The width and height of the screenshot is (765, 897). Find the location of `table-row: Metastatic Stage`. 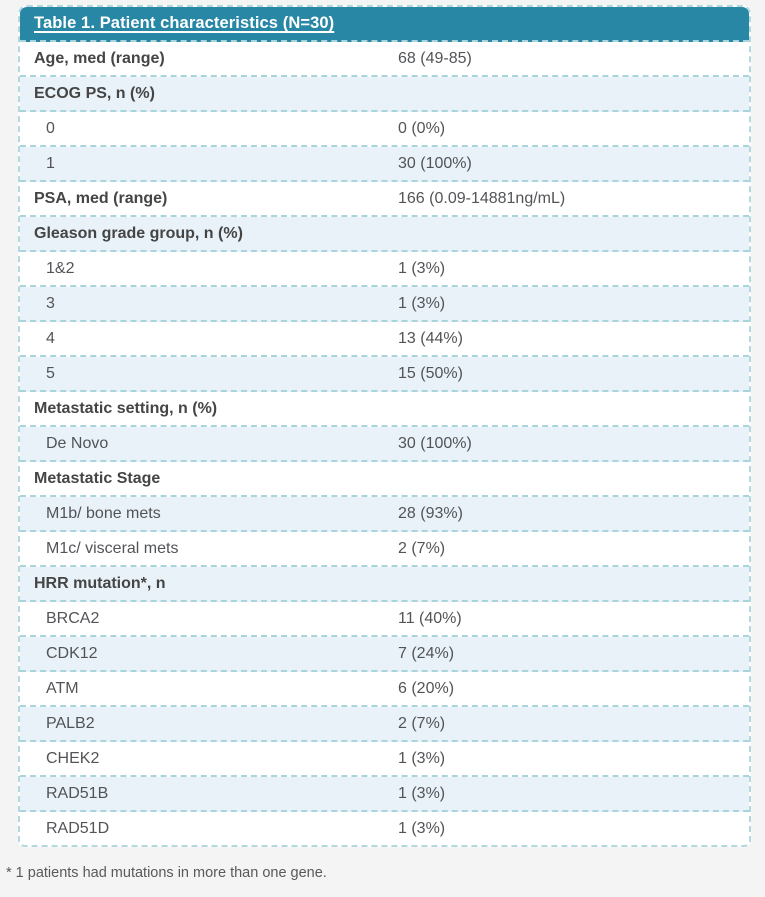

table-row: Metastatic Stage is located at coordinates (384, 479).